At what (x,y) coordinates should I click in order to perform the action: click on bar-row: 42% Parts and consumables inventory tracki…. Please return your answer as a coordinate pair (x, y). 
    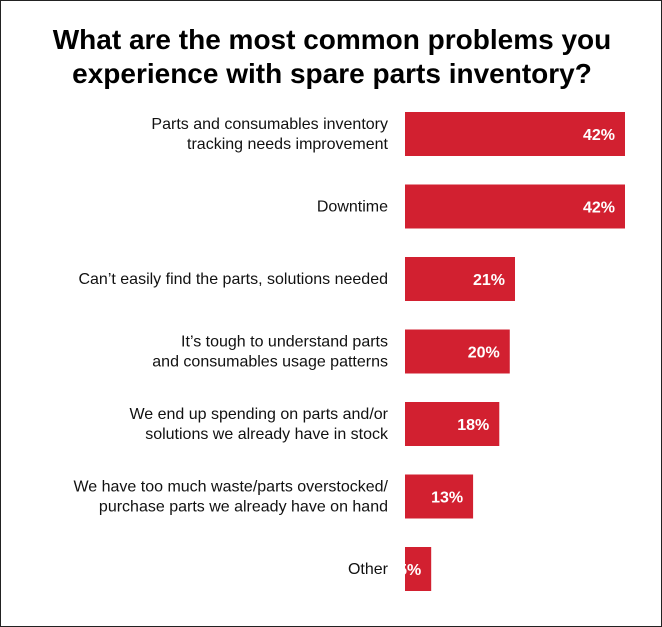
    Looking at the image, I should click on (388, 134).